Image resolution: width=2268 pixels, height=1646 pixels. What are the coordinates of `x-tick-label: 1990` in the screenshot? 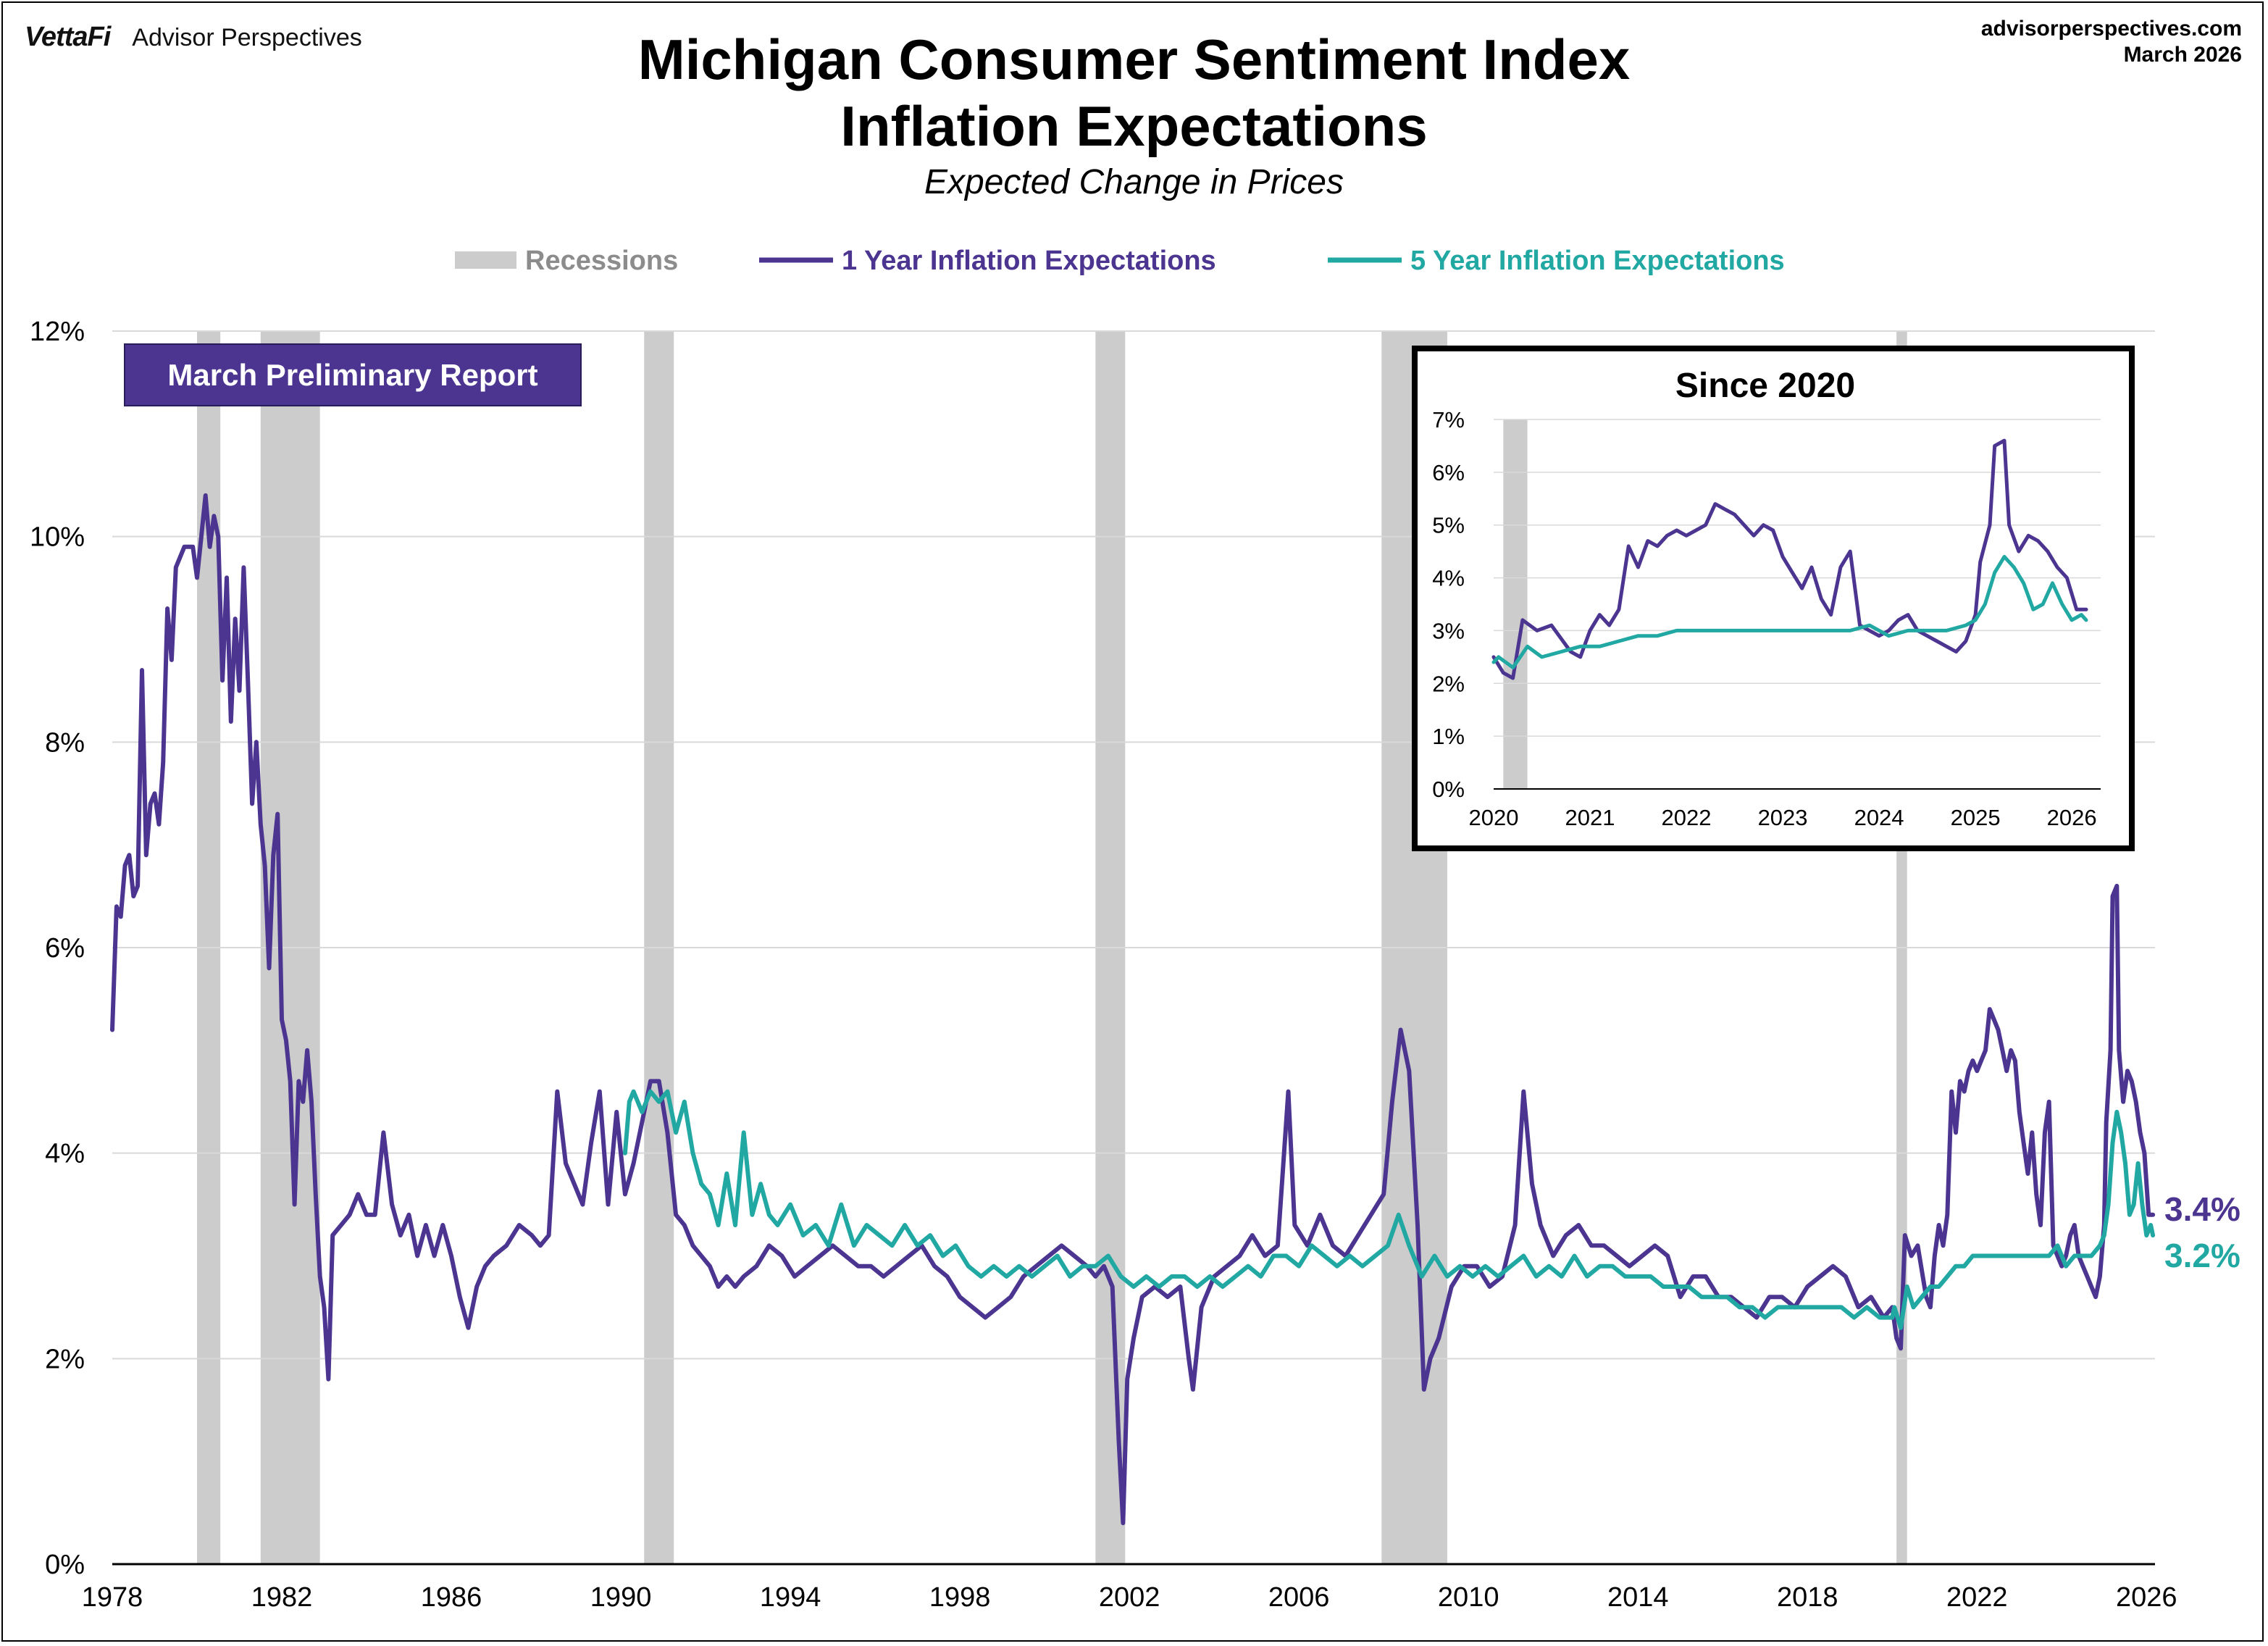 It's located at (621, 1597).